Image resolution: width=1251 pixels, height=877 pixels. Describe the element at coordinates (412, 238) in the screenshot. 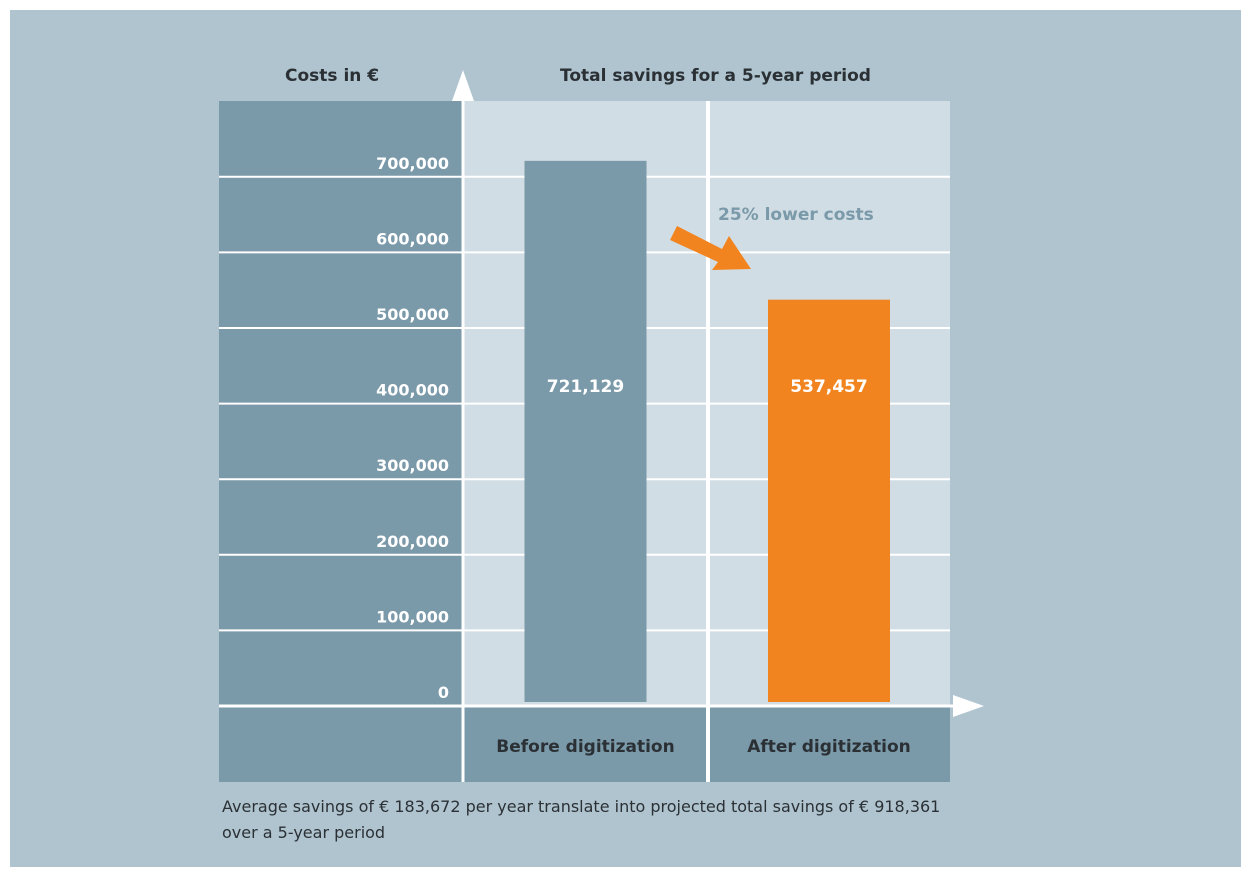

I see `y-tick-label: 600,000` at that location.